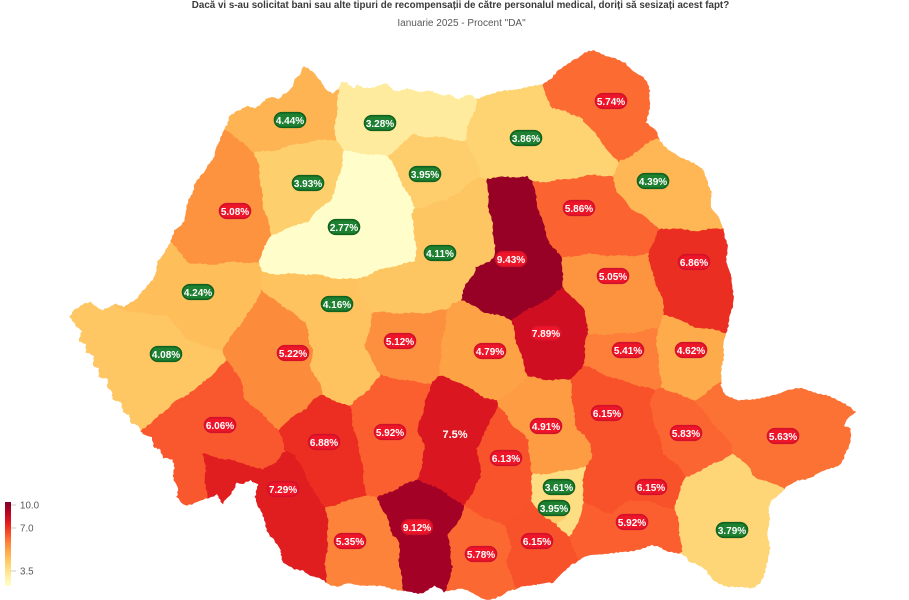  Describe the element at coordinates (732, 531) in the screenshot. I see `svg-text: 3.79%` at that location.